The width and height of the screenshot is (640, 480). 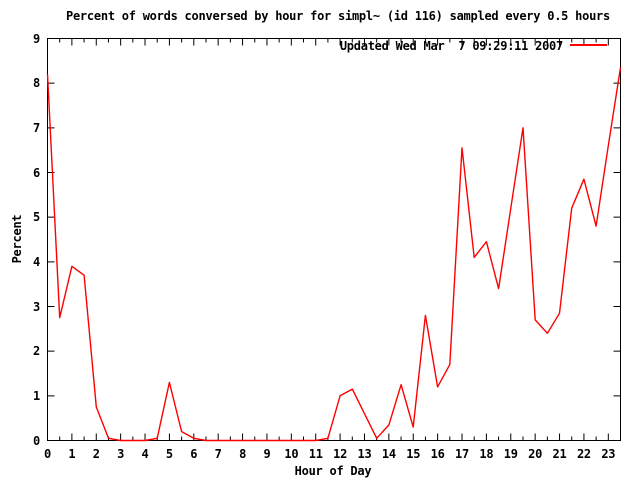 I want to click on y-tick-label: 7, so click(x=36, y=127).